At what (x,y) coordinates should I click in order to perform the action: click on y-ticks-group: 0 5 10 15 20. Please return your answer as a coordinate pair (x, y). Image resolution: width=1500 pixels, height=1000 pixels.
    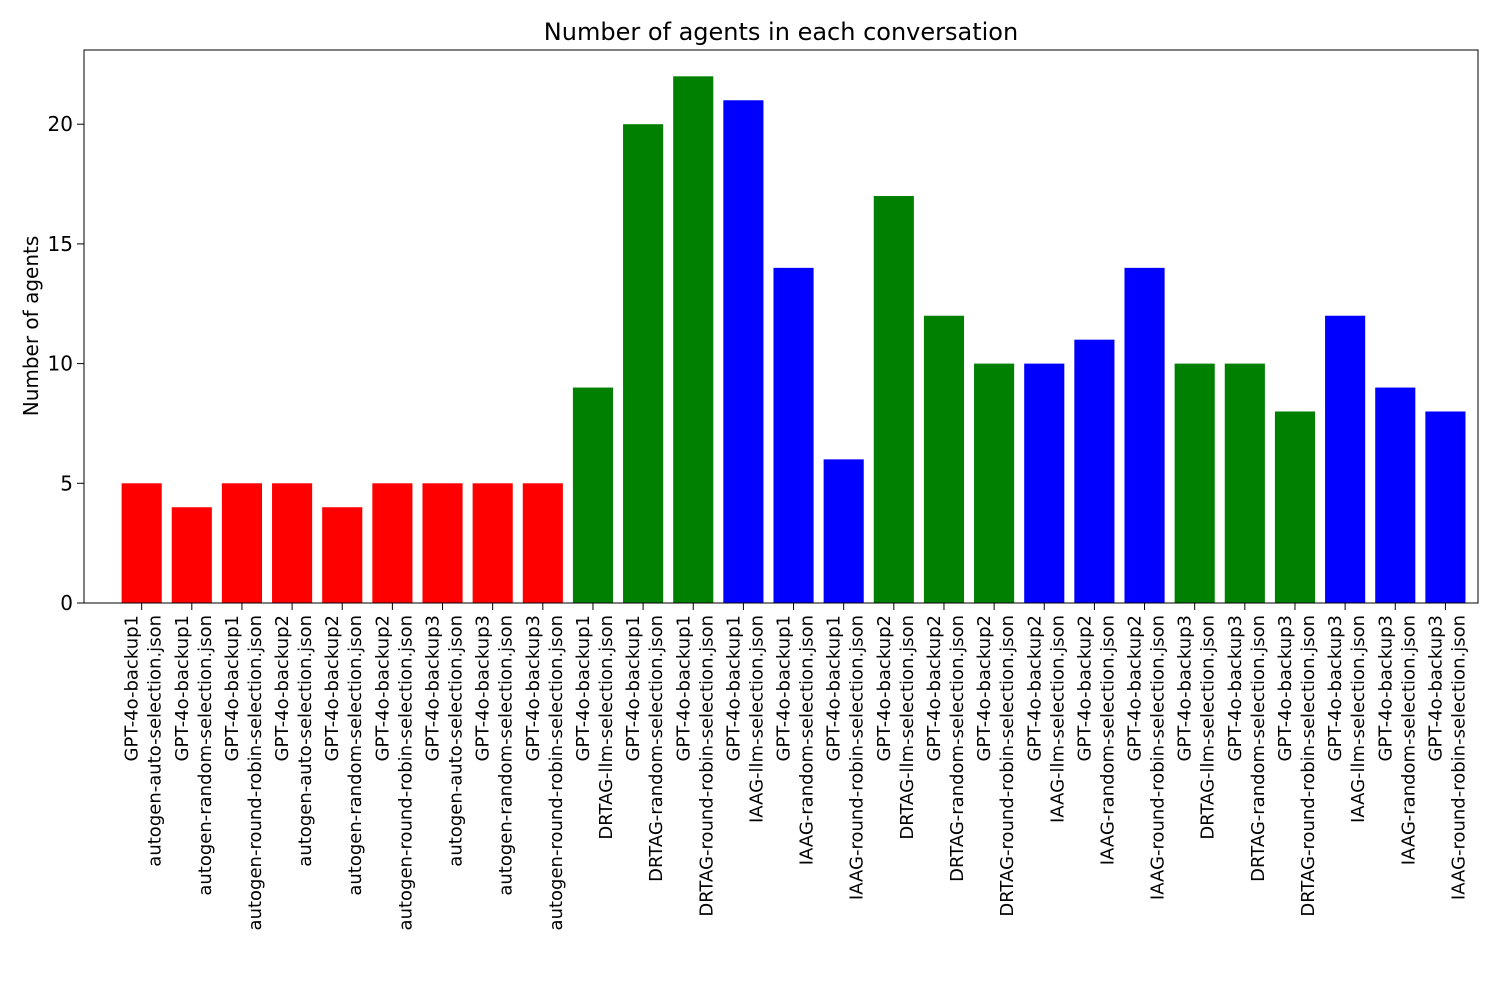
    Looking at the image, I should click on (66, 363).